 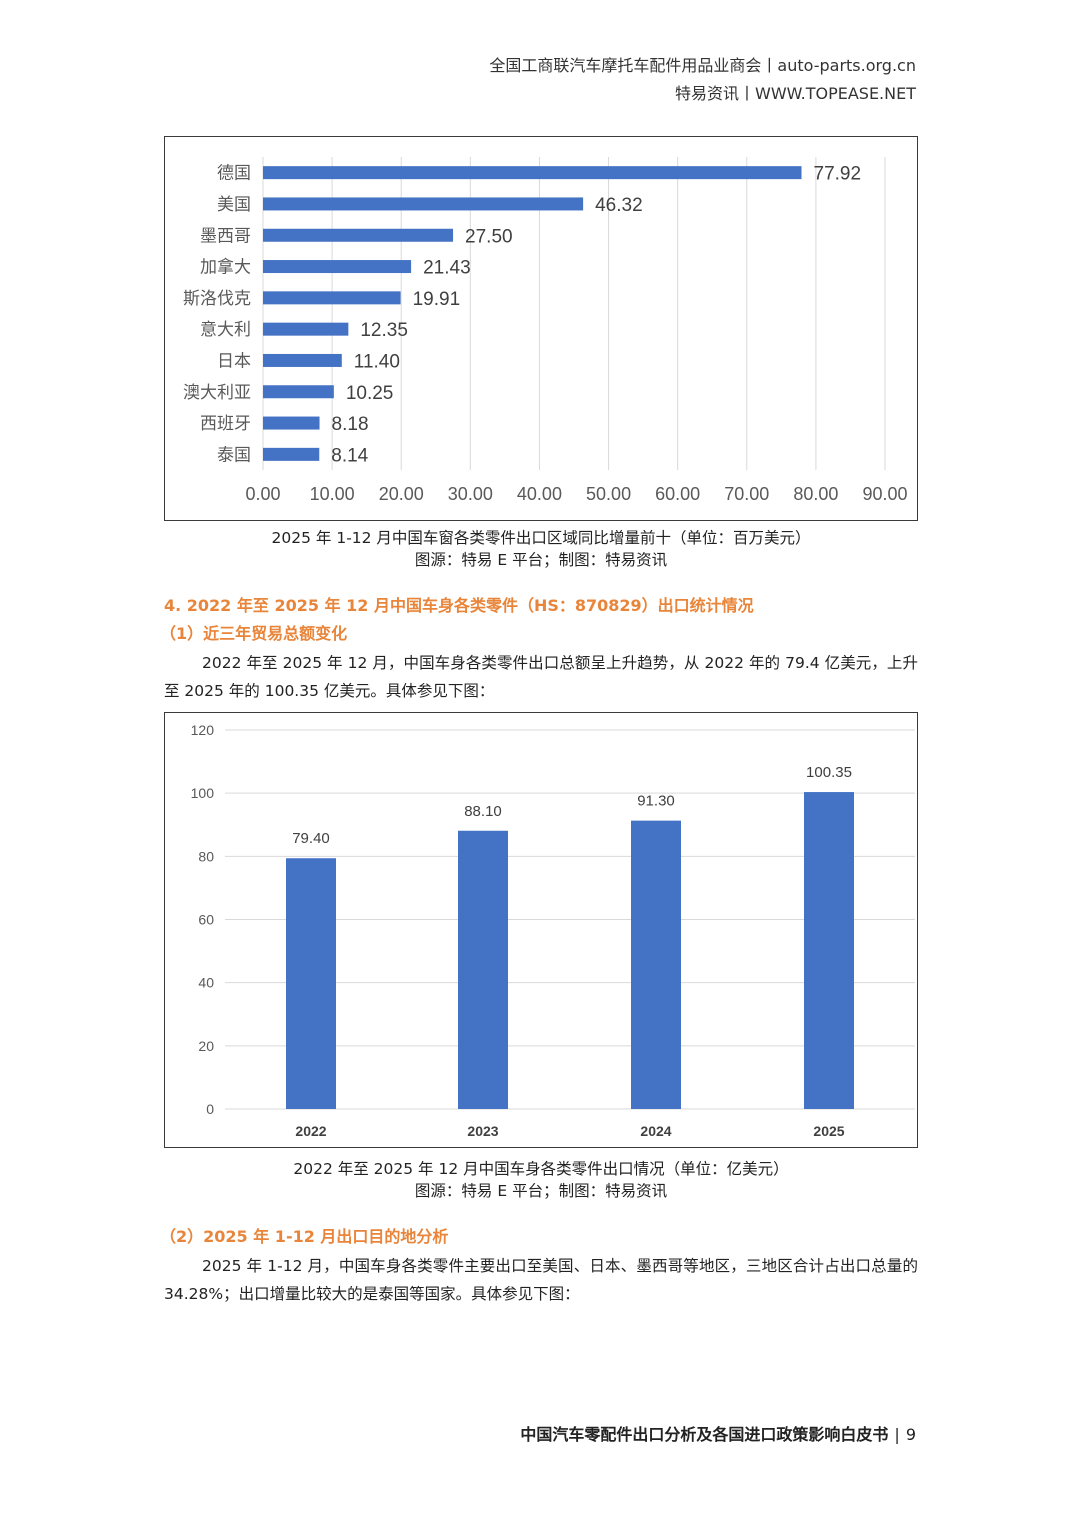 I want to click on header-topease-line: 特易资讯丨WWW.TOPEASE.NET, so click(x=795, y=93).